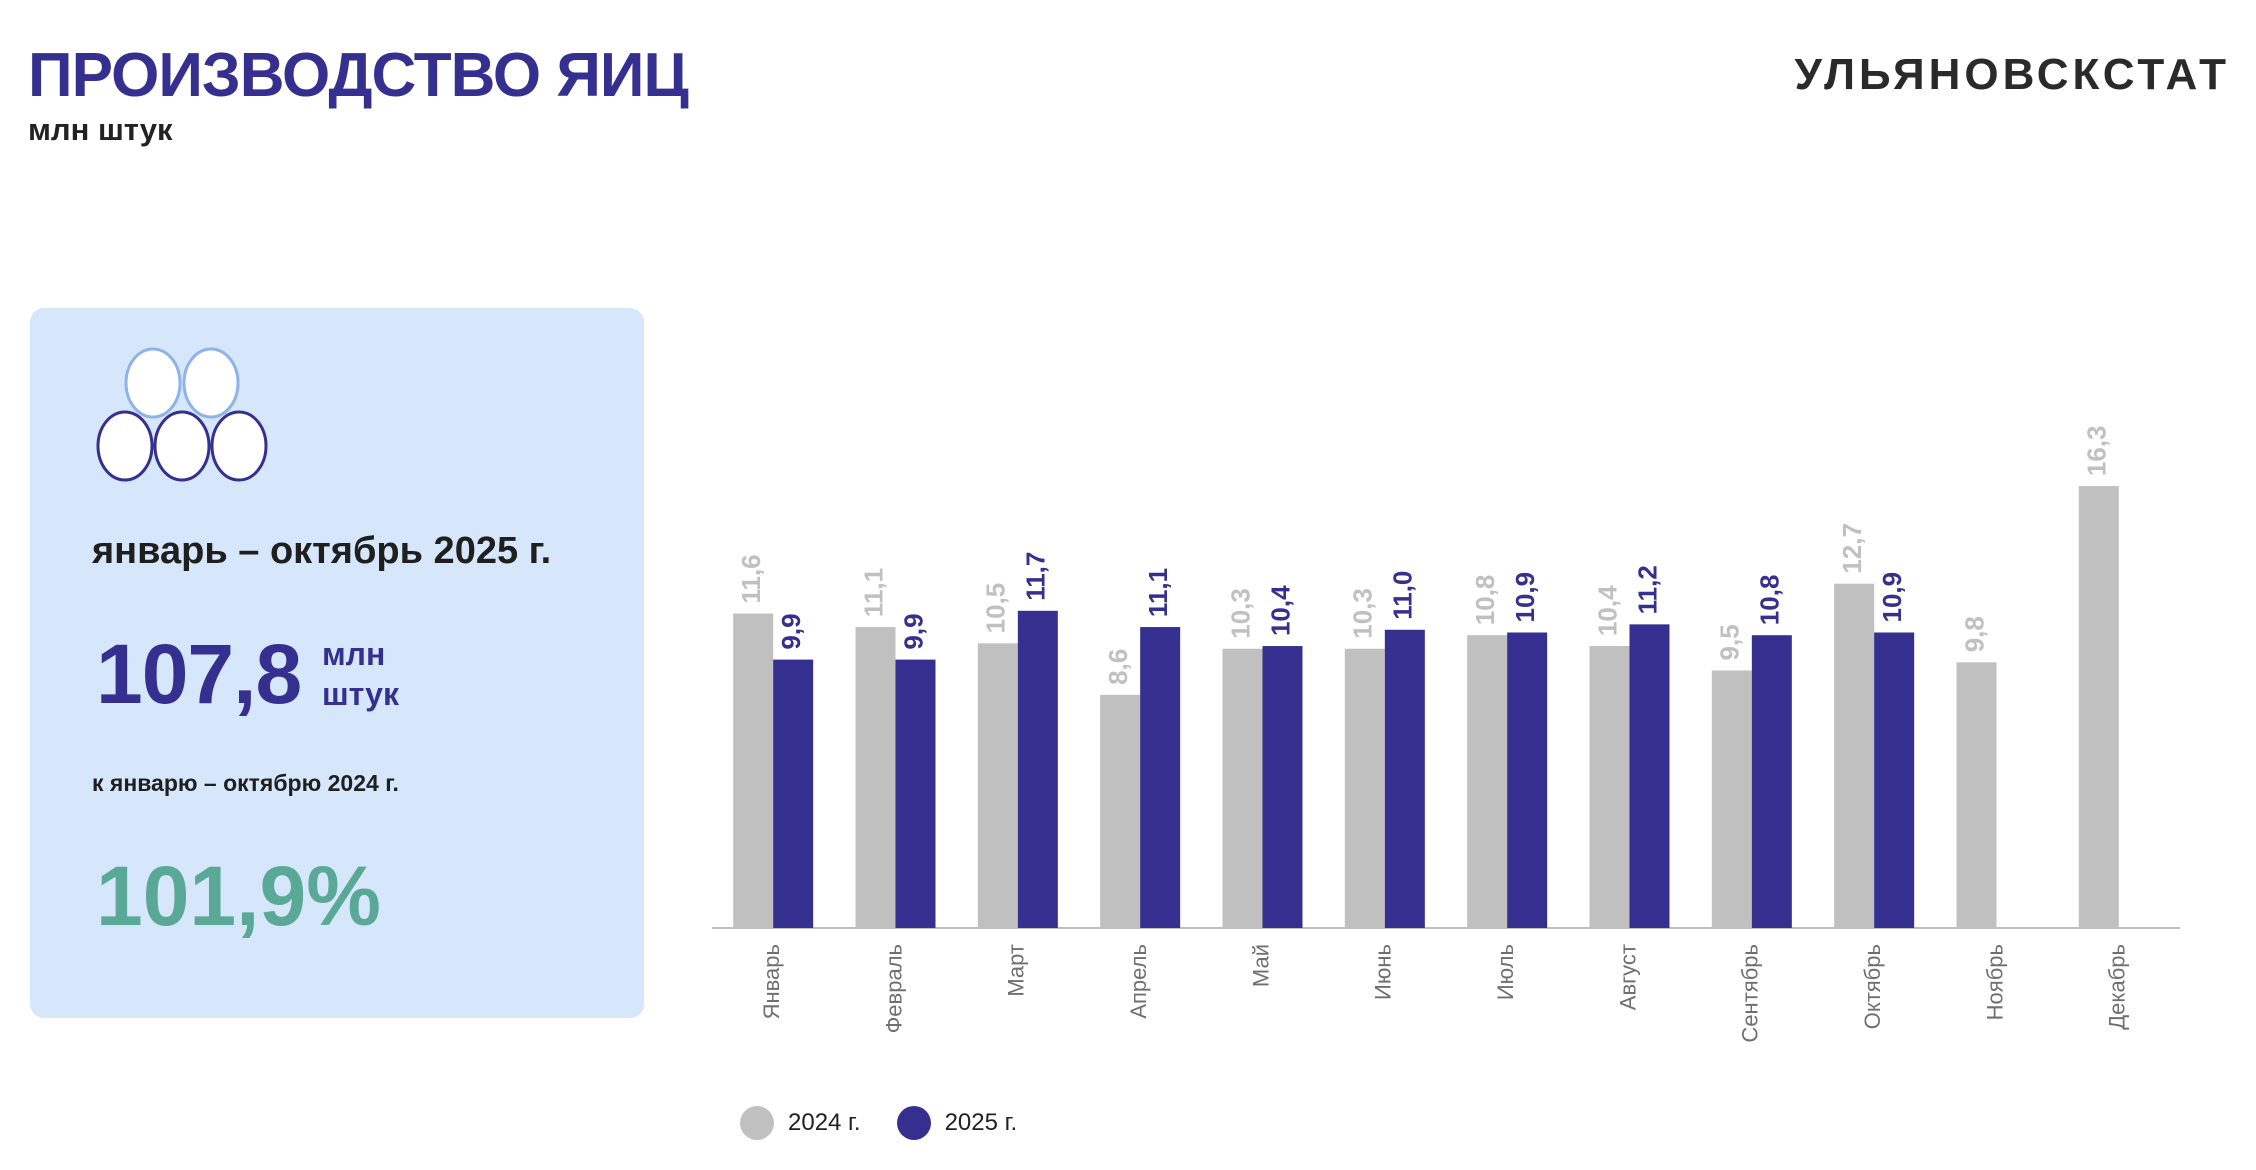 Image resolution: width=2256 pixels, height=1170 pixels. I want to click on data-label-2024-10: 12,7, so click(1852, 548).